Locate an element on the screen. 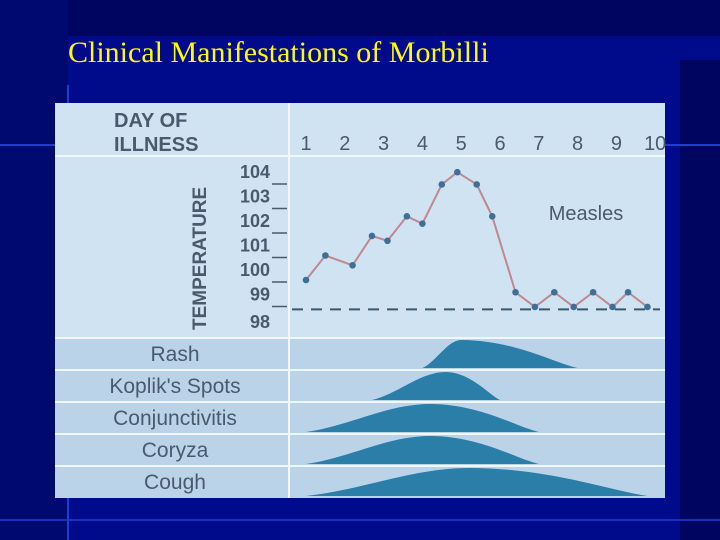  x-tick-label: 5 is located at coordinates (461, 144).